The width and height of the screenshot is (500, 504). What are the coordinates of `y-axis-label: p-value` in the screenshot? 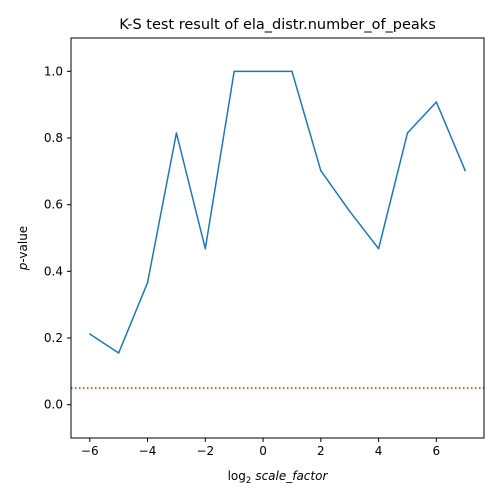 It's located at (23, 248).